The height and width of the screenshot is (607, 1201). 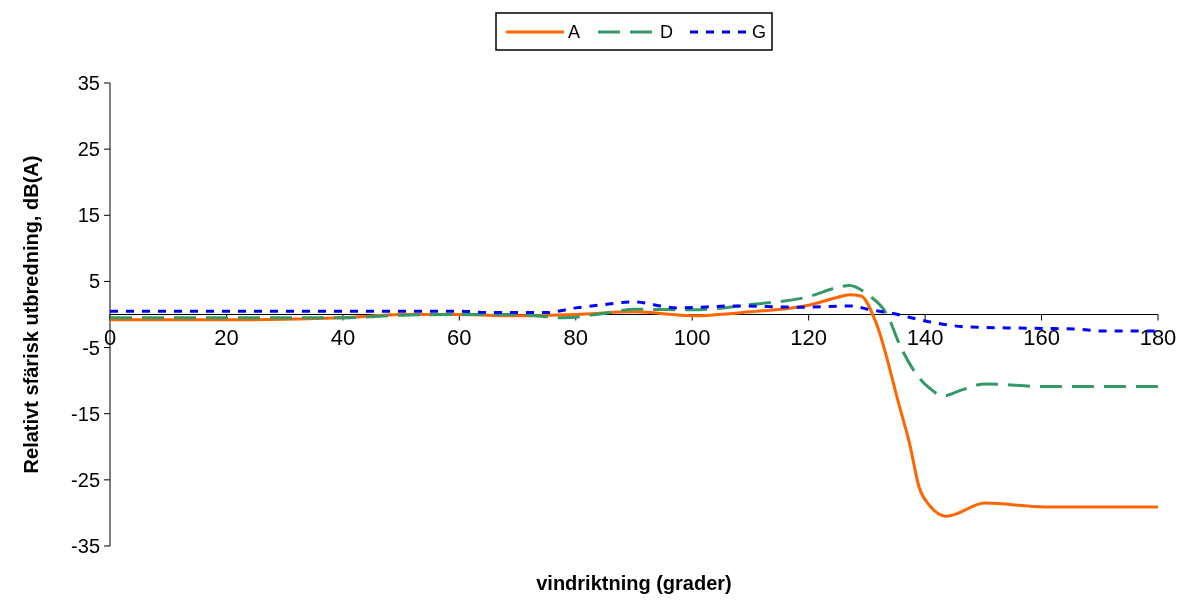 I want to click on x-tick-label: 80, so click(x=576, y=337).